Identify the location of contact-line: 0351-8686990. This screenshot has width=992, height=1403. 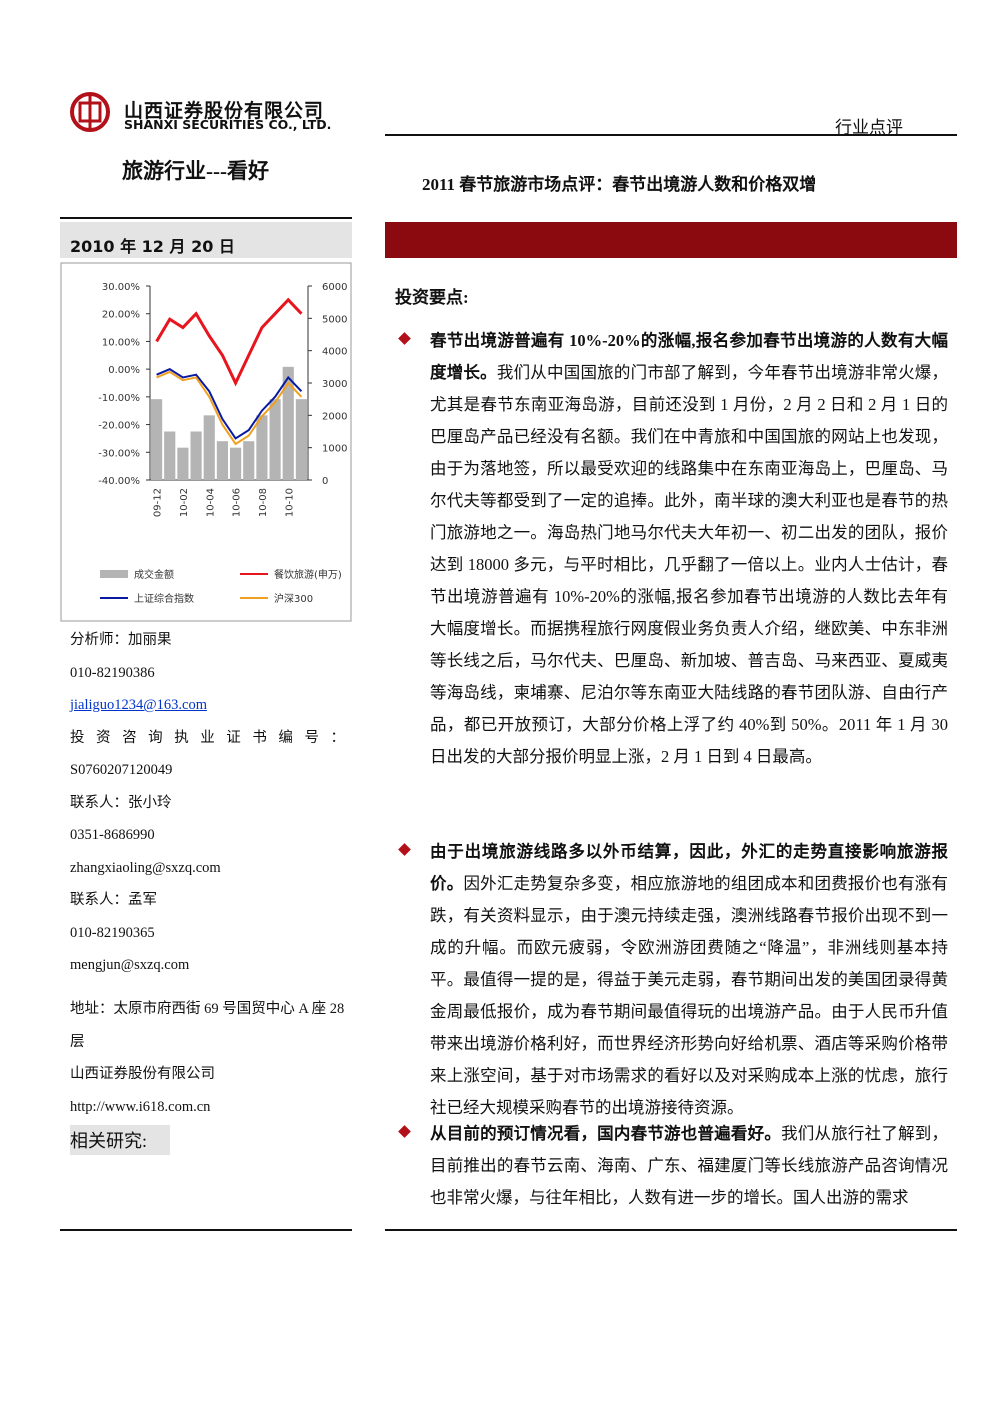
(112, 835).